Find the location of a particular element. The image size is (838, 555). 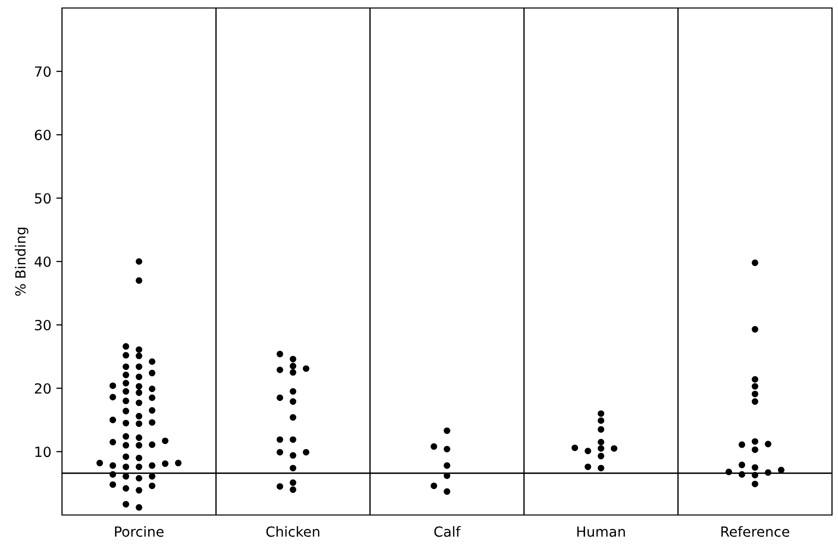

y-axis-title: % Binding is located at coordinates (21, 262).